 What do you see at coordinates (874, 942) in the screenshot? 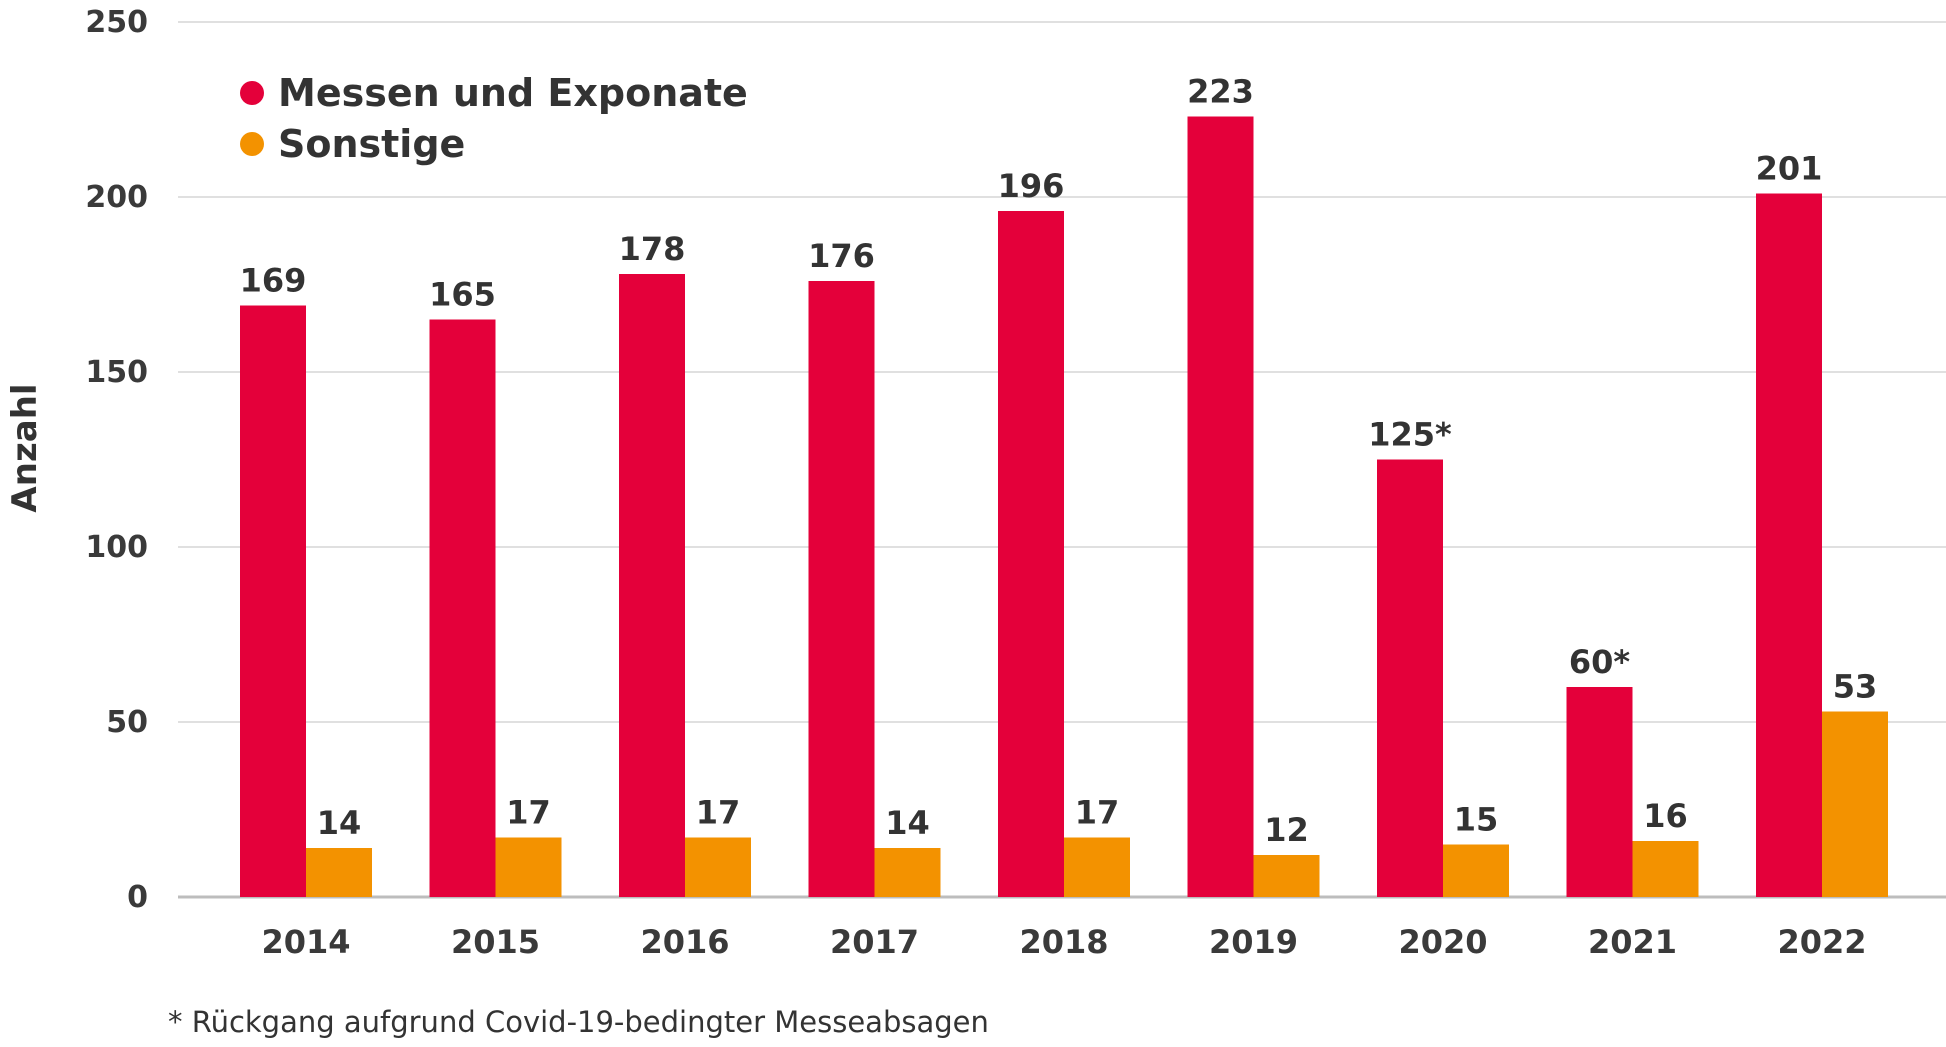
I see `x-tick-label: 2017` at bounding box center [874, 942].